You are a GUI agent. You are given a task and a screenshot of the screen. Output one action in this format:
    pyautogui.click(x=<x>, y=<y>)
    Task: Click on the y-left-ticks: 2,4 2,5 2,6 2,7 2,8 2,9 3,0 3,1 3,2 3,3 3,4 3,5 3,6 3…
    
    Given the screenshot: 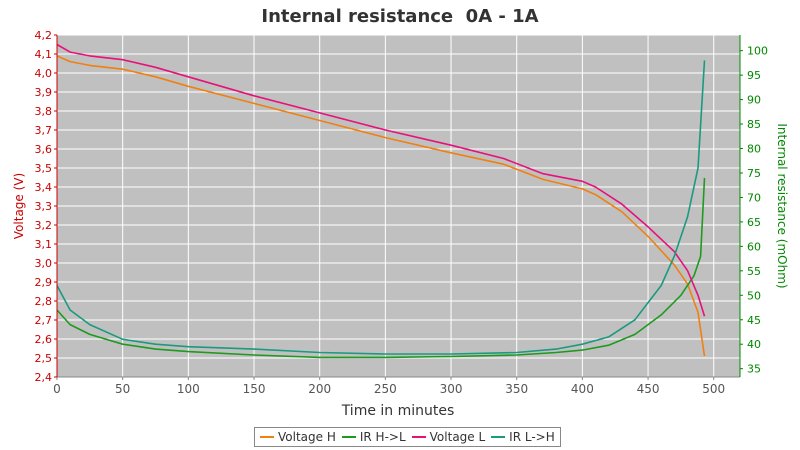 What is the action you would take?
    pyautogui.click(x=46, y=206)
    